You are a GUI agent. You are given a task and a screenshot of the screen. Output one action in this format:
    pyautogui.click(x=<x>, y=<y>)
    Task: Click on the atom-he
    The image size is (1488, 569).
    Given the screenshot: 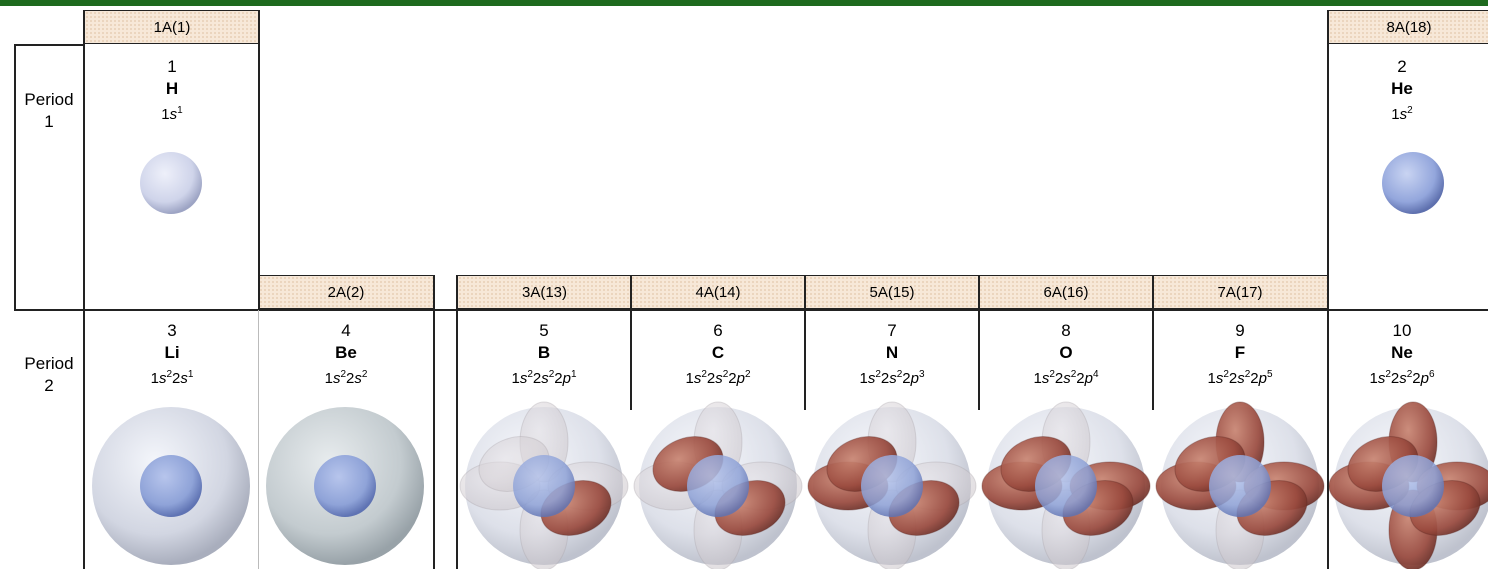 What is the action you would take?
    pyautogui.click(x=1413, y=183)
    